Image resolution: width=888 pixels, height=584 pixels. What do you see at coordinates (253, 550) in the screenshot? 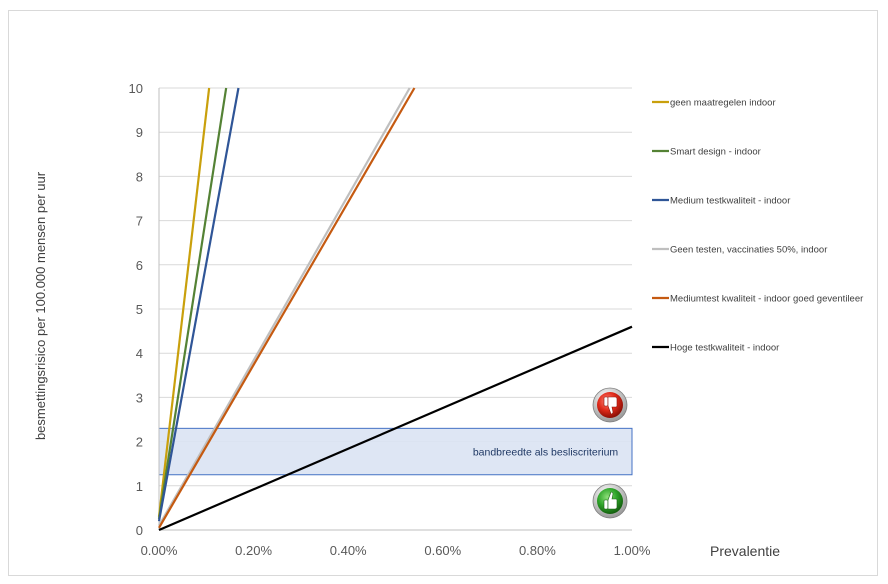
I see `x-tick-label: 0.20%` at bounding box center [253, 550].